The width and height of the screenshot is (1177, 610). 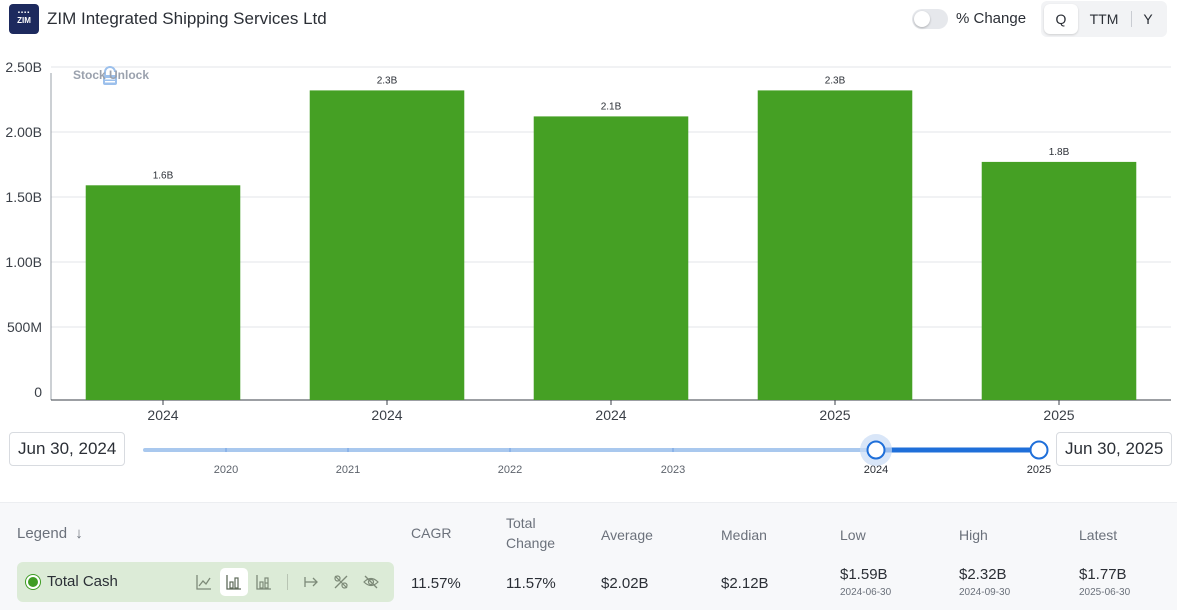 What do you see at coordinates (1148, 19) in the screenshot?
I see `period-y-button: Y` at bounding box center [1148, 19].